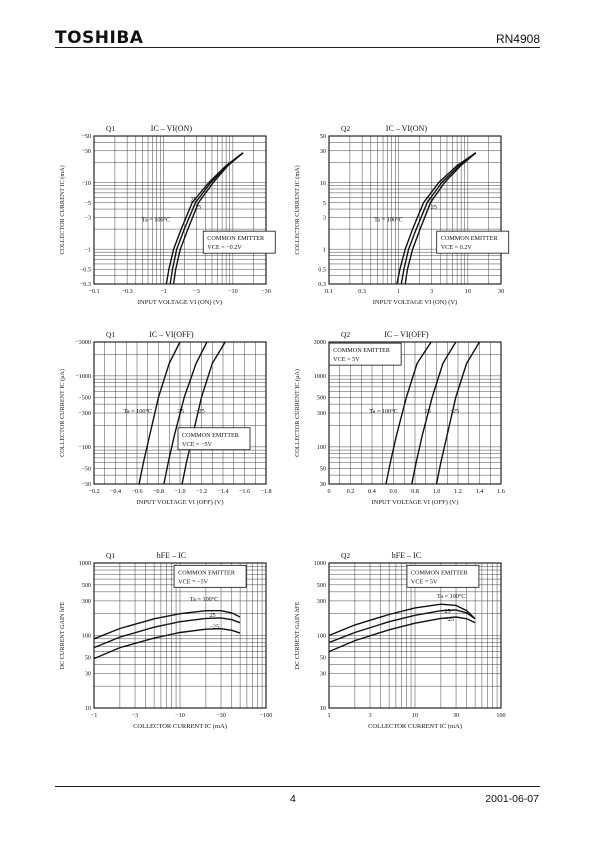 The image size is (595, 842). What do you see at coordinates (222, 491) in the screenshot?
I see `x-tick-label: −1.4` at bounding box center [222, 491].